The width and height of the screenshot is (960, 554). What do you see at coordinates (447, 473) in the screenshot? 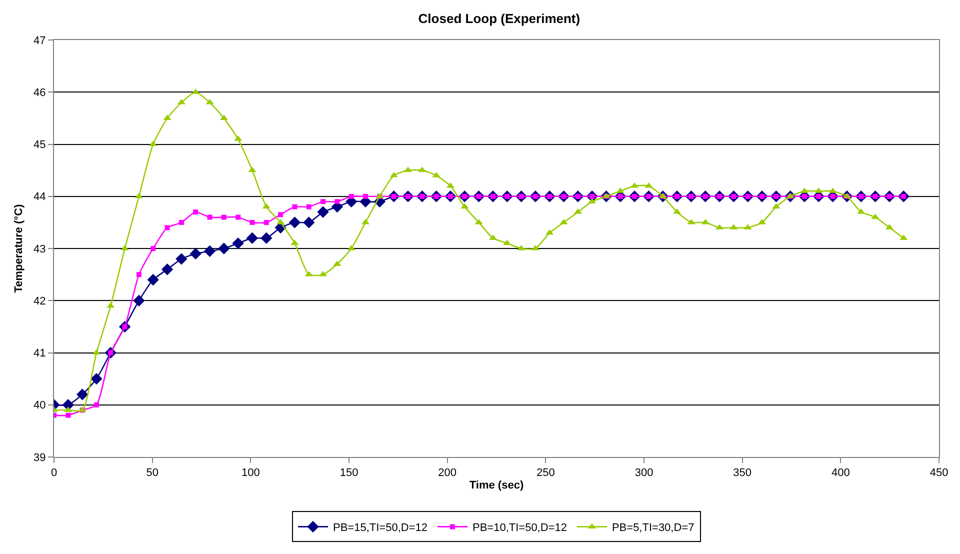
I see `x-tick-label: 200` at bounding box center [447, 473].